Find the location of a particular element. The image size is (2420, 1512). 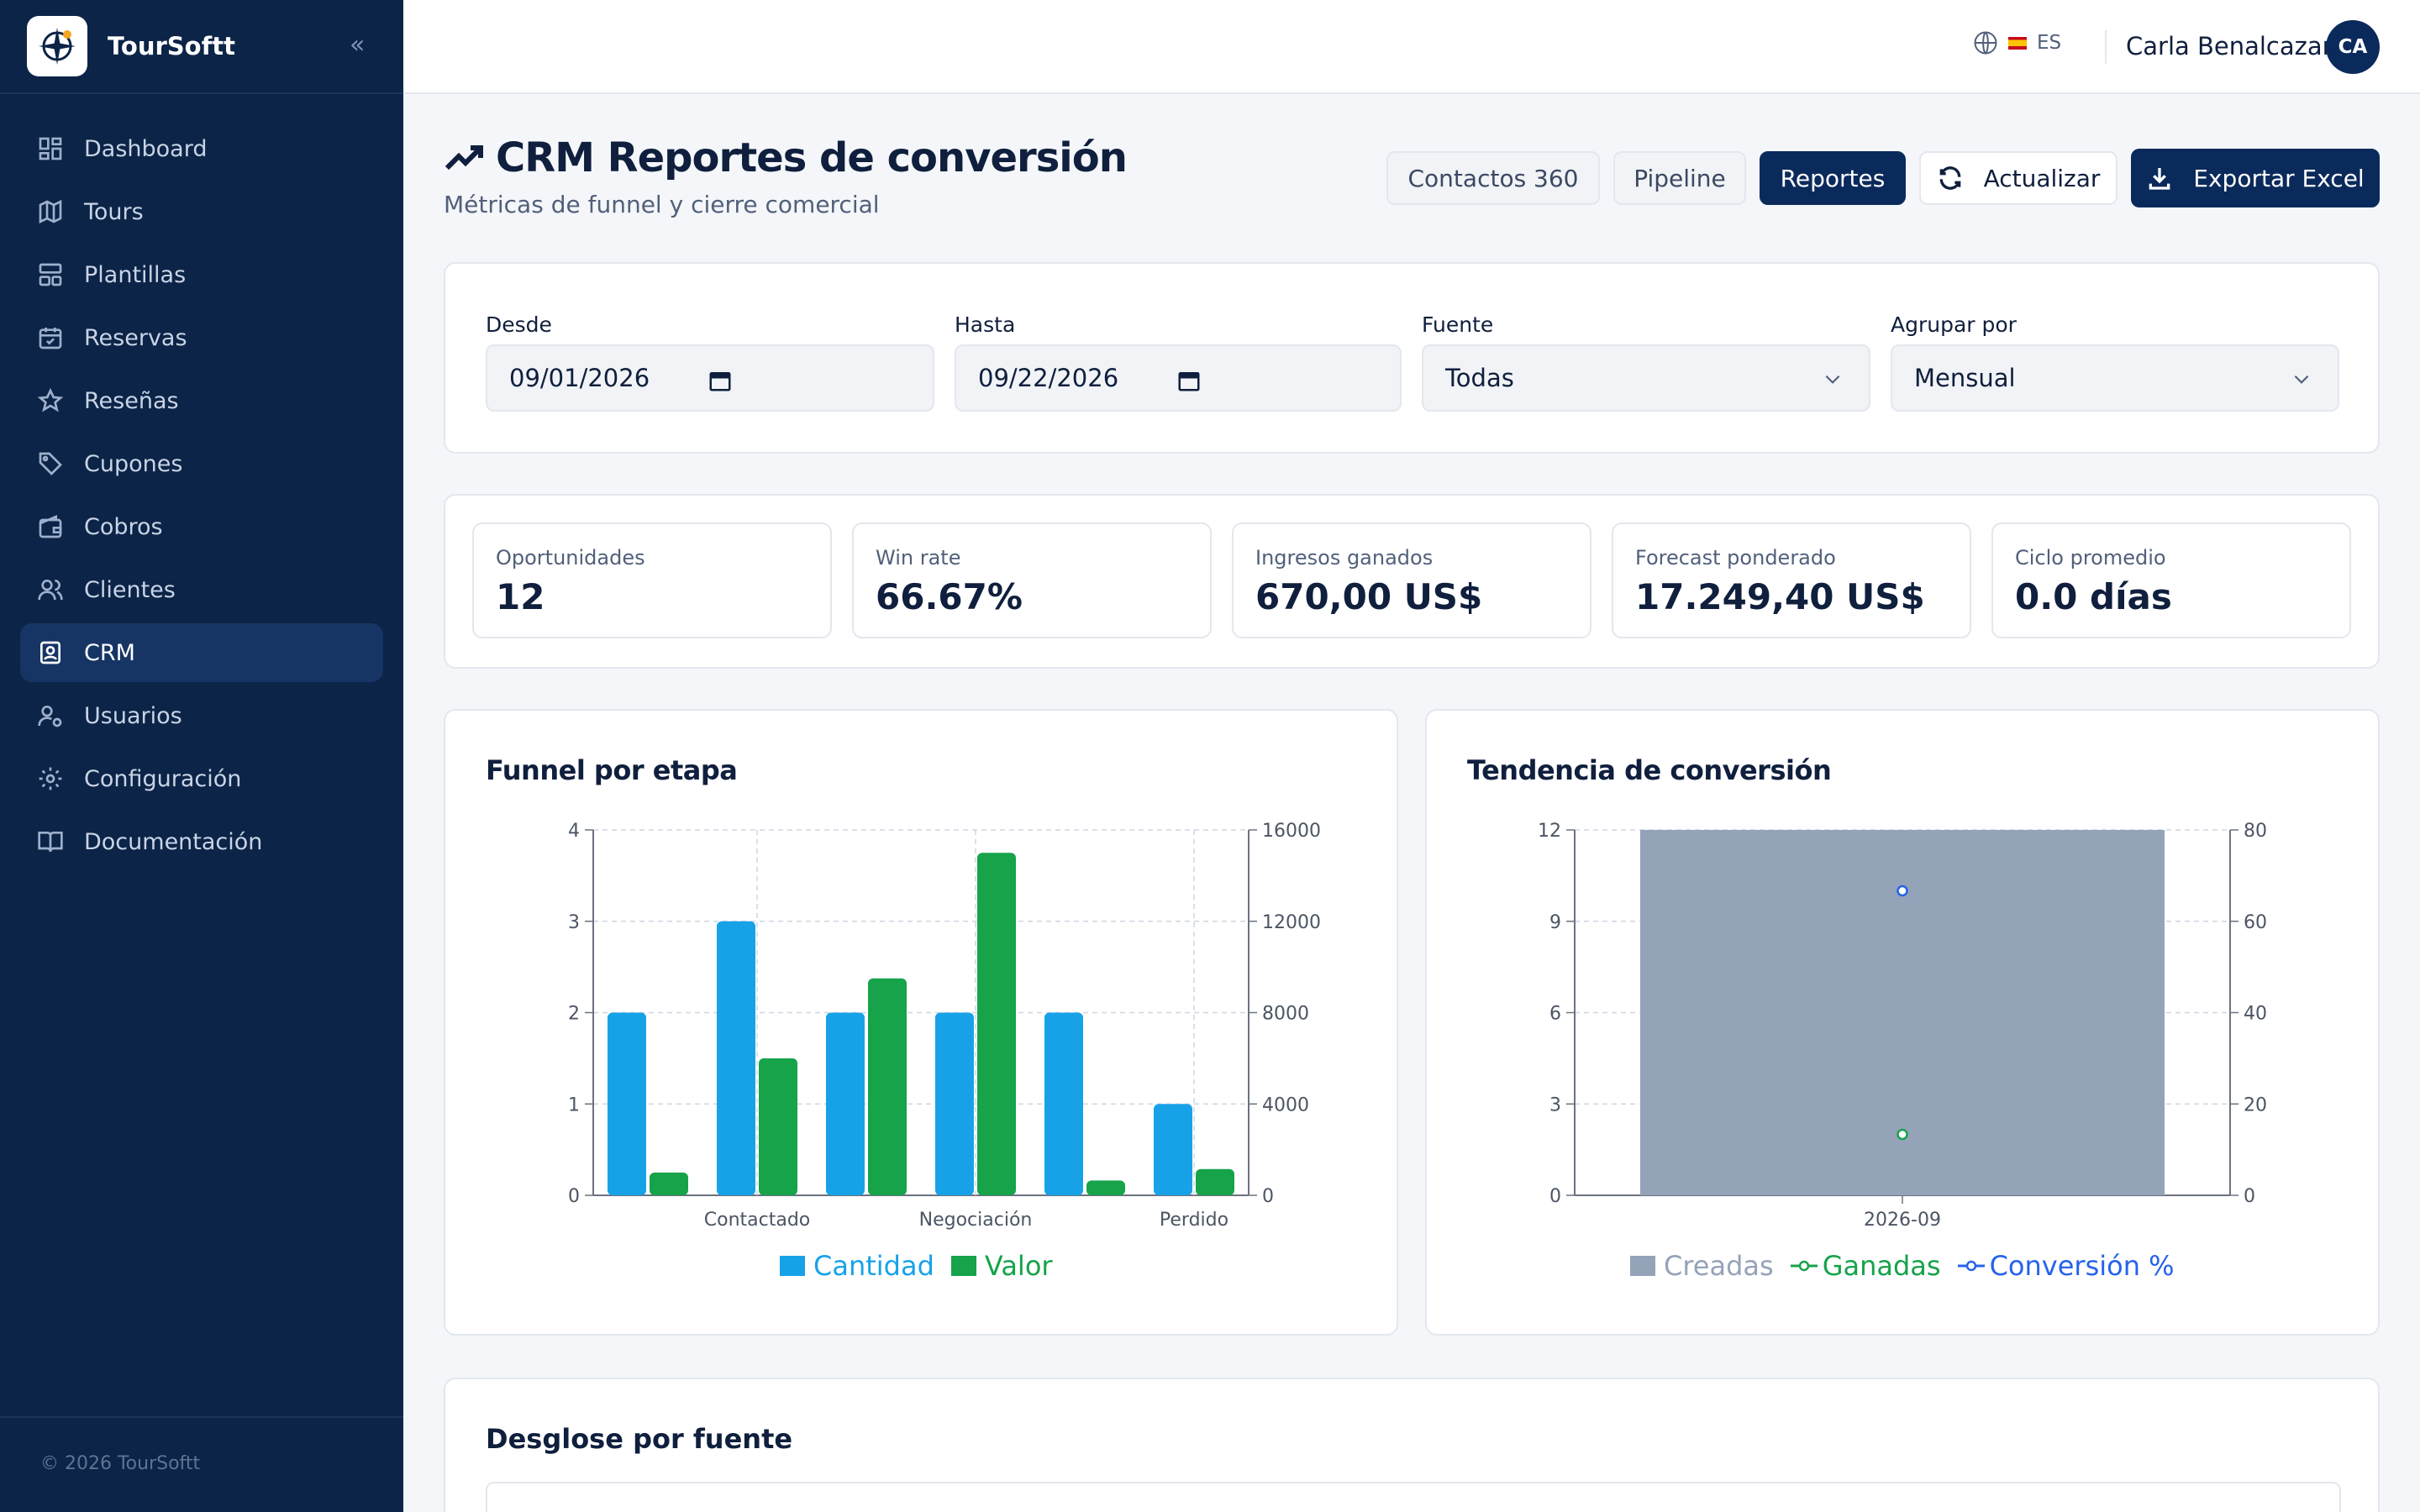

point-conversion is located at coordinates (1903, 891).